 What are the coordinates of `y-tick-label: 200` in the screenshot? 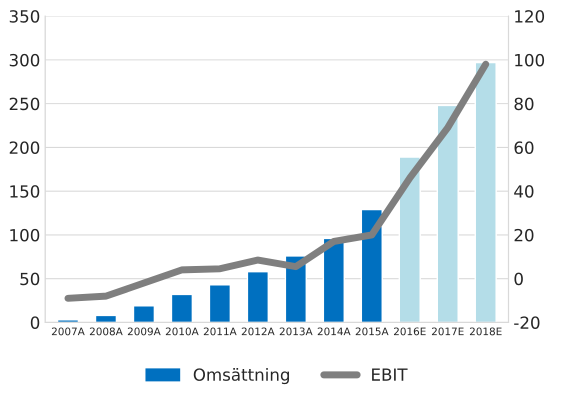 It's located at (25, 147).